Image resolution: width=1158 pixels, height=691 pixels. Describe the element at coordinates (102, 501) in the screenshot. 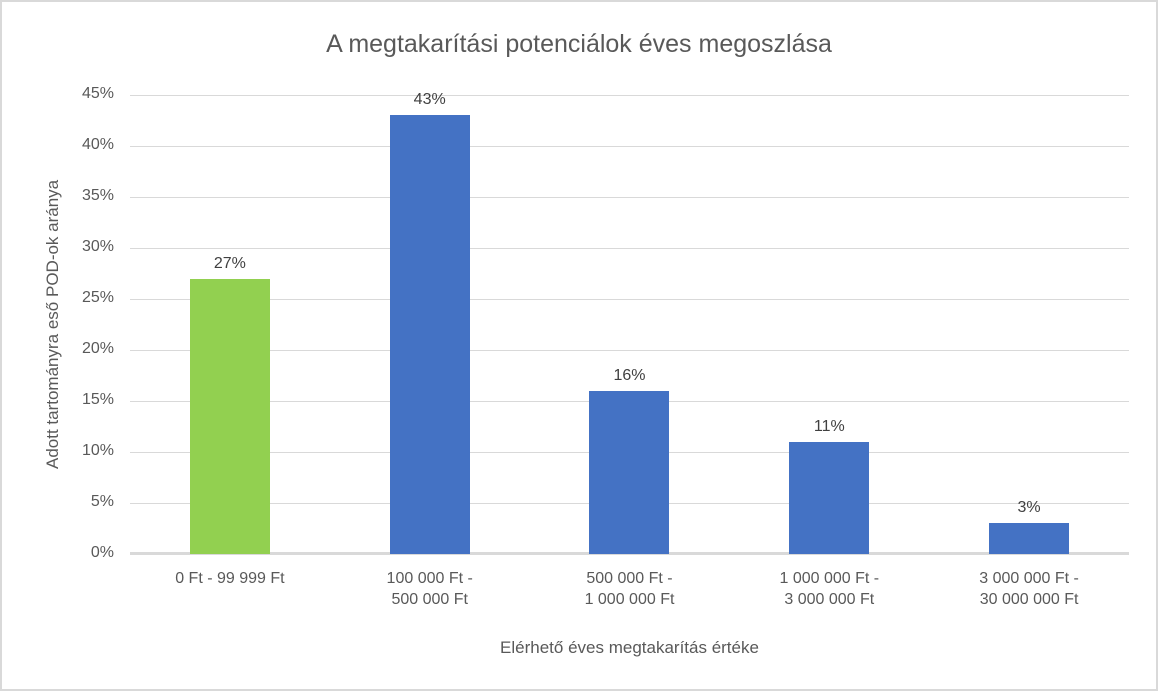

I see `y-tick-label-5%: 5%` at that location.